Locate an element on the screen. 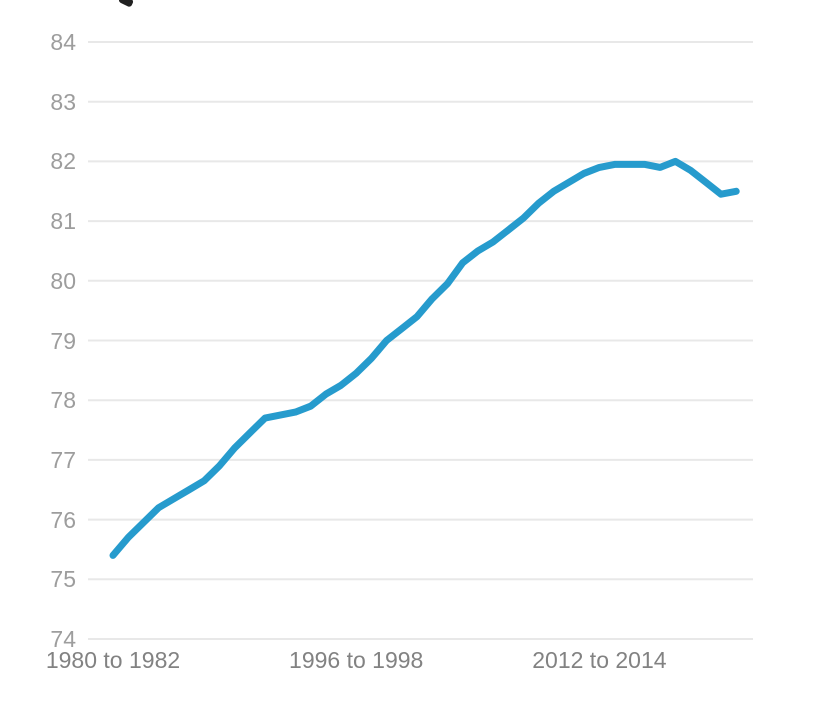  y-axis-tick-label: 77 is located at coordinates (63, 459).